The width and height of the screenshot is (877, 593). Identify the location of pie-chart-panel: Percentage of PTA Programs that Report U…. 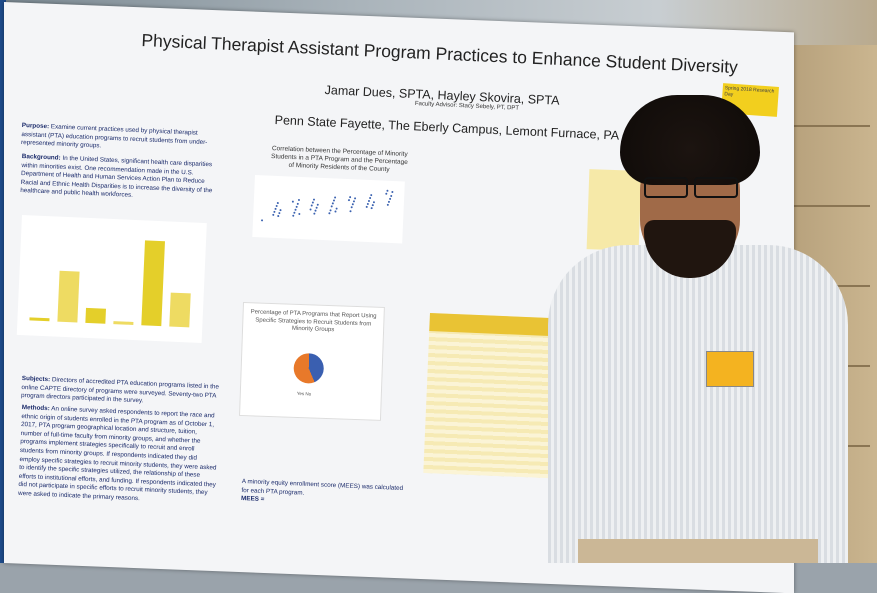
(312, 361).